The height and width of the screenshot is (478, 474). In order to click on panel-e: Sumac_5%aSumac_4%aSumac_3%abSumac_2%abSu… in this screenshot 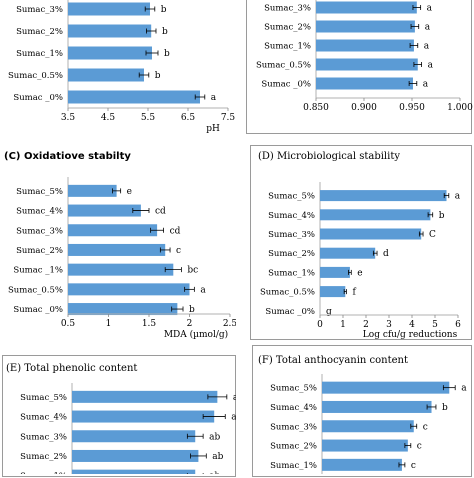, I will do `click(120, 428)`.